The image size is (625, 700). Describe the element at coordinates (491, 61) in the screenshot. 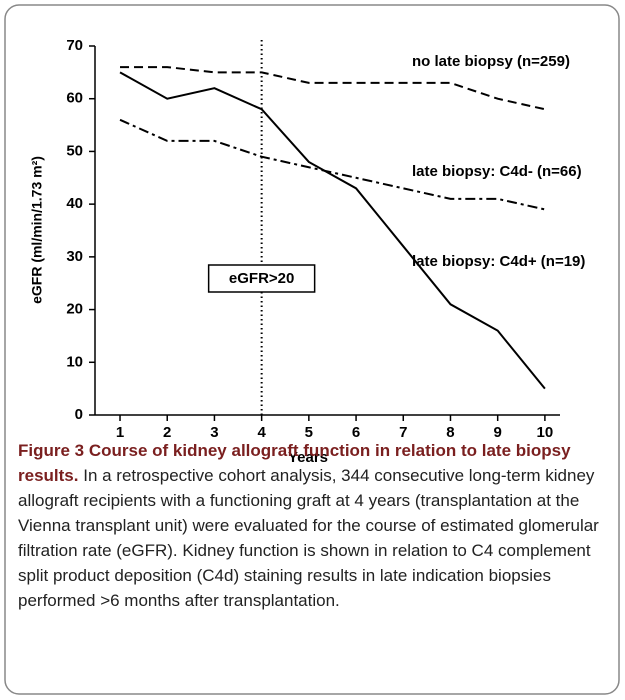

I see `series-label: no late biopsy (n=259)` at that location.